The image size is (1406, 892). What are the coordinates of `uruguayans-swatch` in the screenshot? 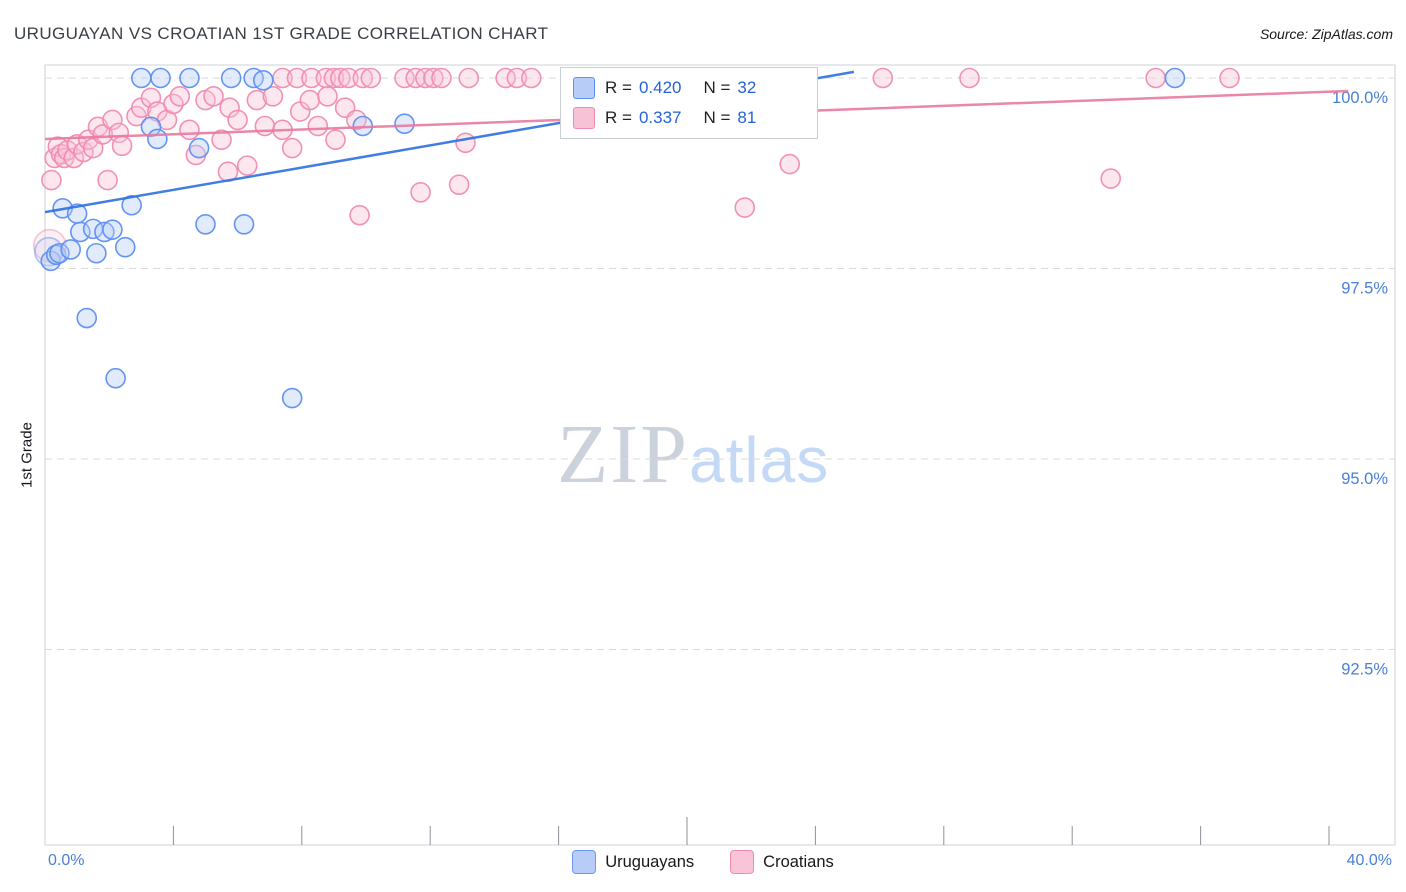 It's located at (584, 88).